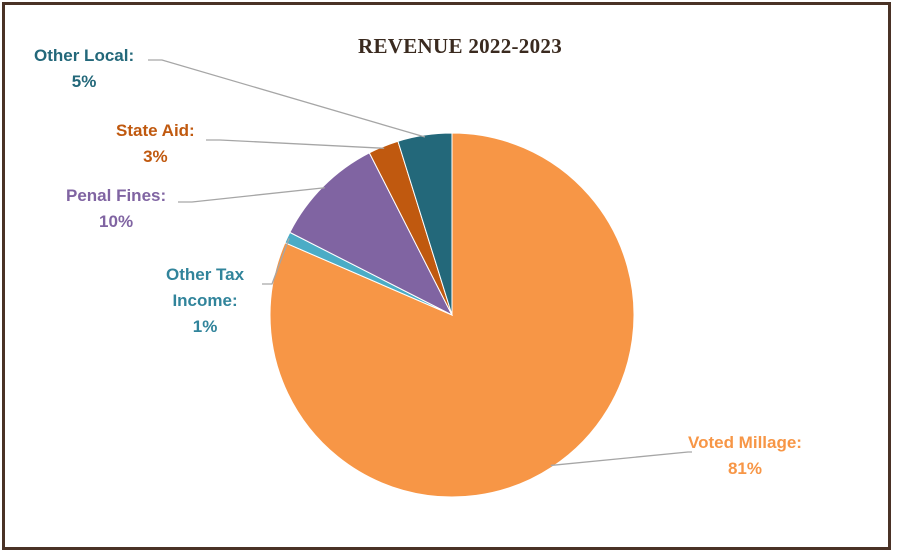 The image size is (897, 556). Describe the element at coordinates (745, 442) in the screenshot. I see `label-name: Voted Millage:` at that location.